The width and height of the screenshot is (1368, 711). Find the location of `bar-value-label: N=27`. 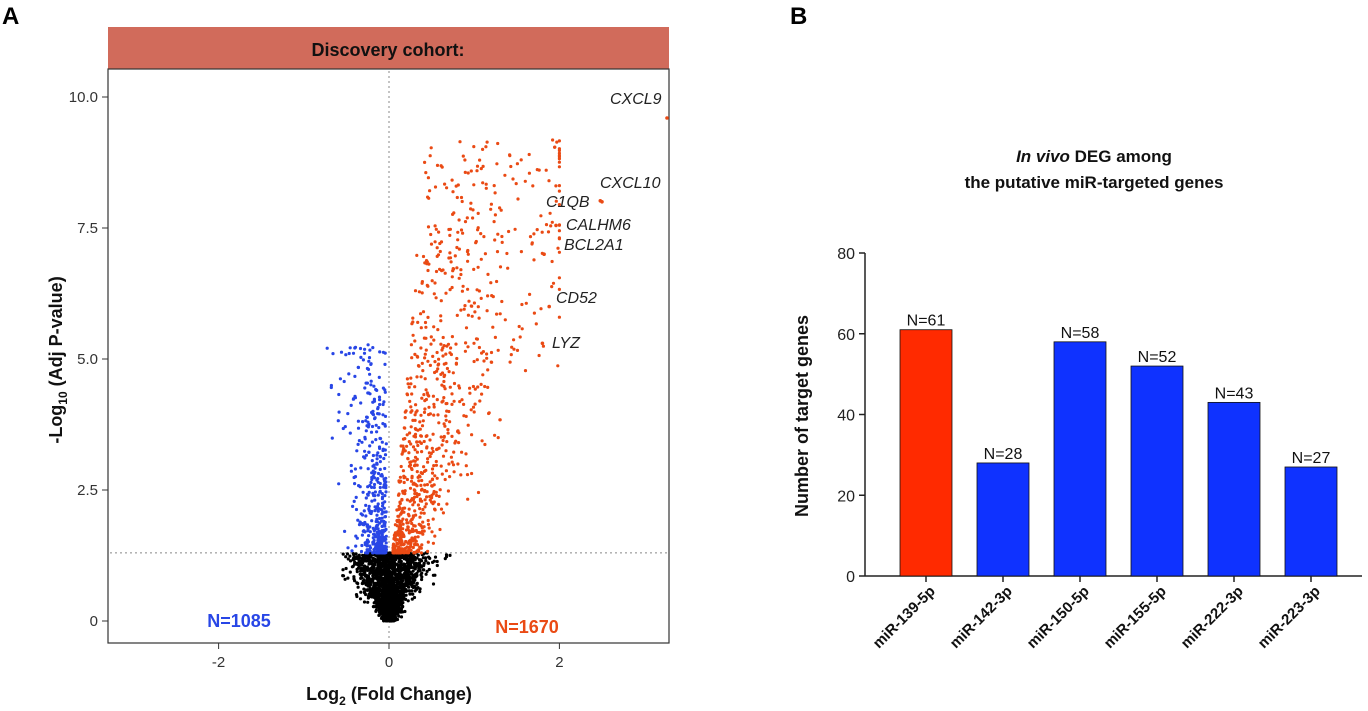

bar-value-label: N=27 is located at coordinates (1311, 458).